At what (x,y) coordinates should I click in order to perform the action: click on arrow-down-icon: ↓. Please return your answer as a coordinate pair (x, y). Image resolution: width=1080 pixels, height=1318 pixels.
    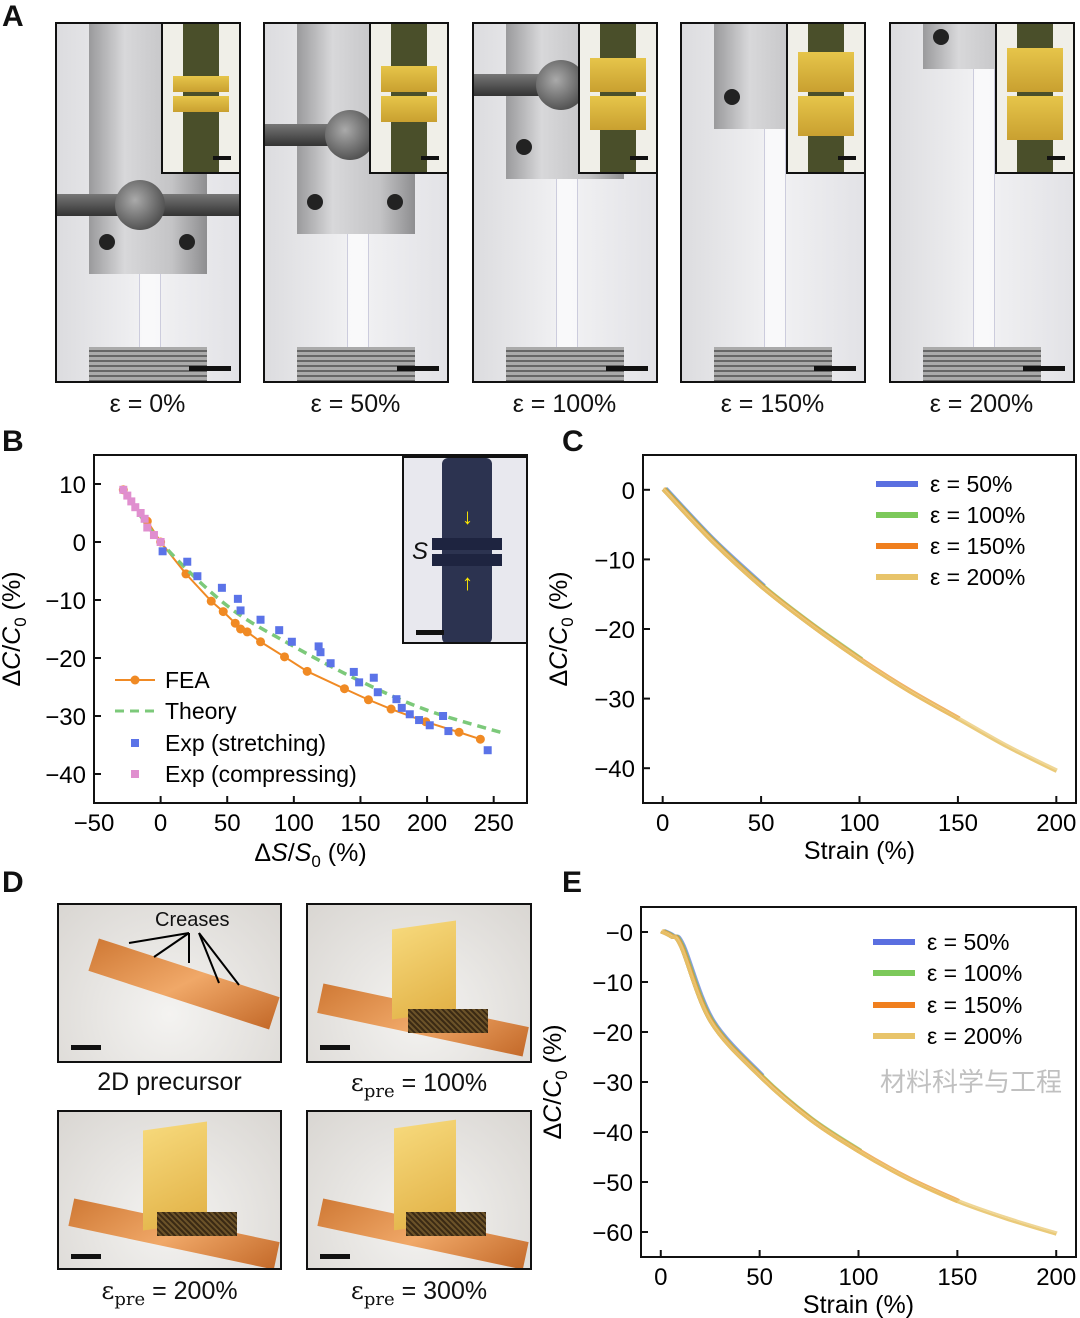
    Looking at the image, I should click on (467, 516).